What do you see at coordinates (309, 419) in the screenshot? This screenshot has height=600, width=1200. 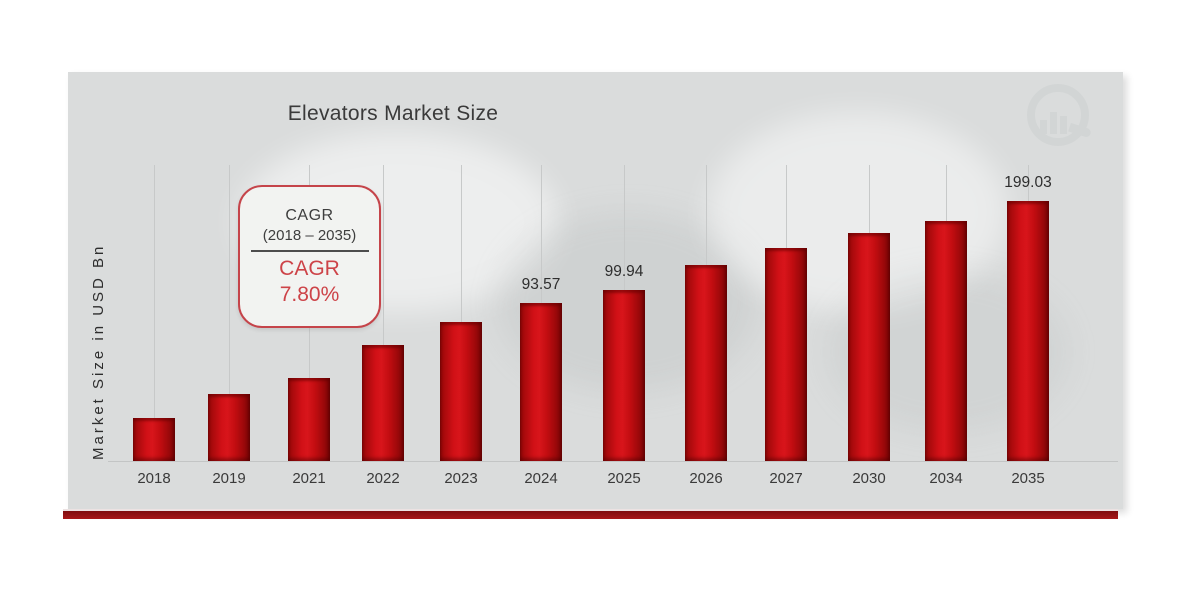 I see `bar-2021` at bounding box center [309, 419].